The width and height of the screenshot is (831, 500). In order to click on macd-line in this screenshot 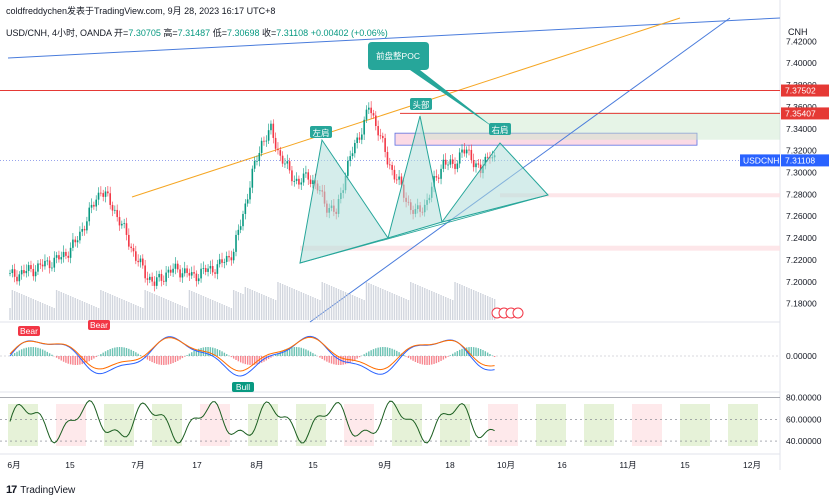, I will do `click(252, 356)`.